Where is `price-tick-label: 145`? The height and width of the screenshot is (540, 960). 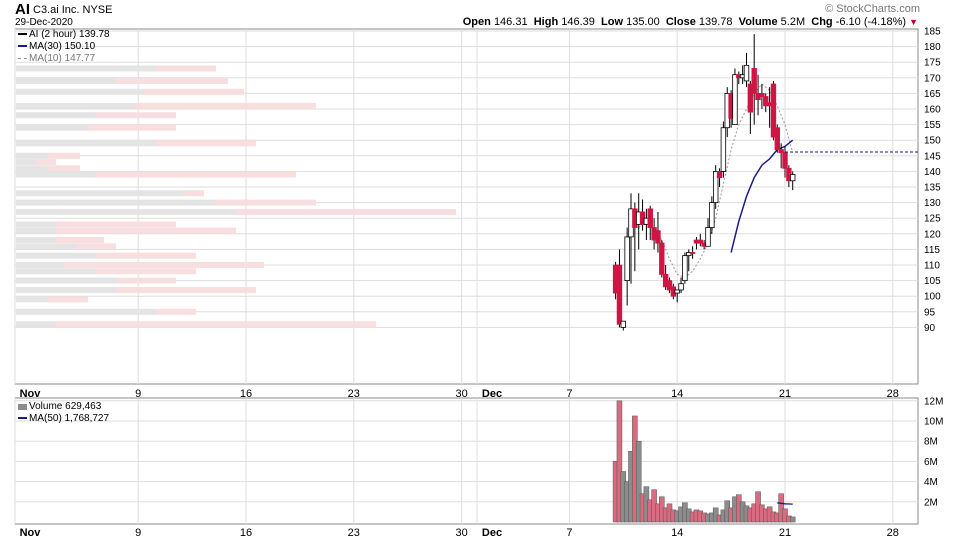 price-tick-label: 145 is located at coordinates (932, 156).